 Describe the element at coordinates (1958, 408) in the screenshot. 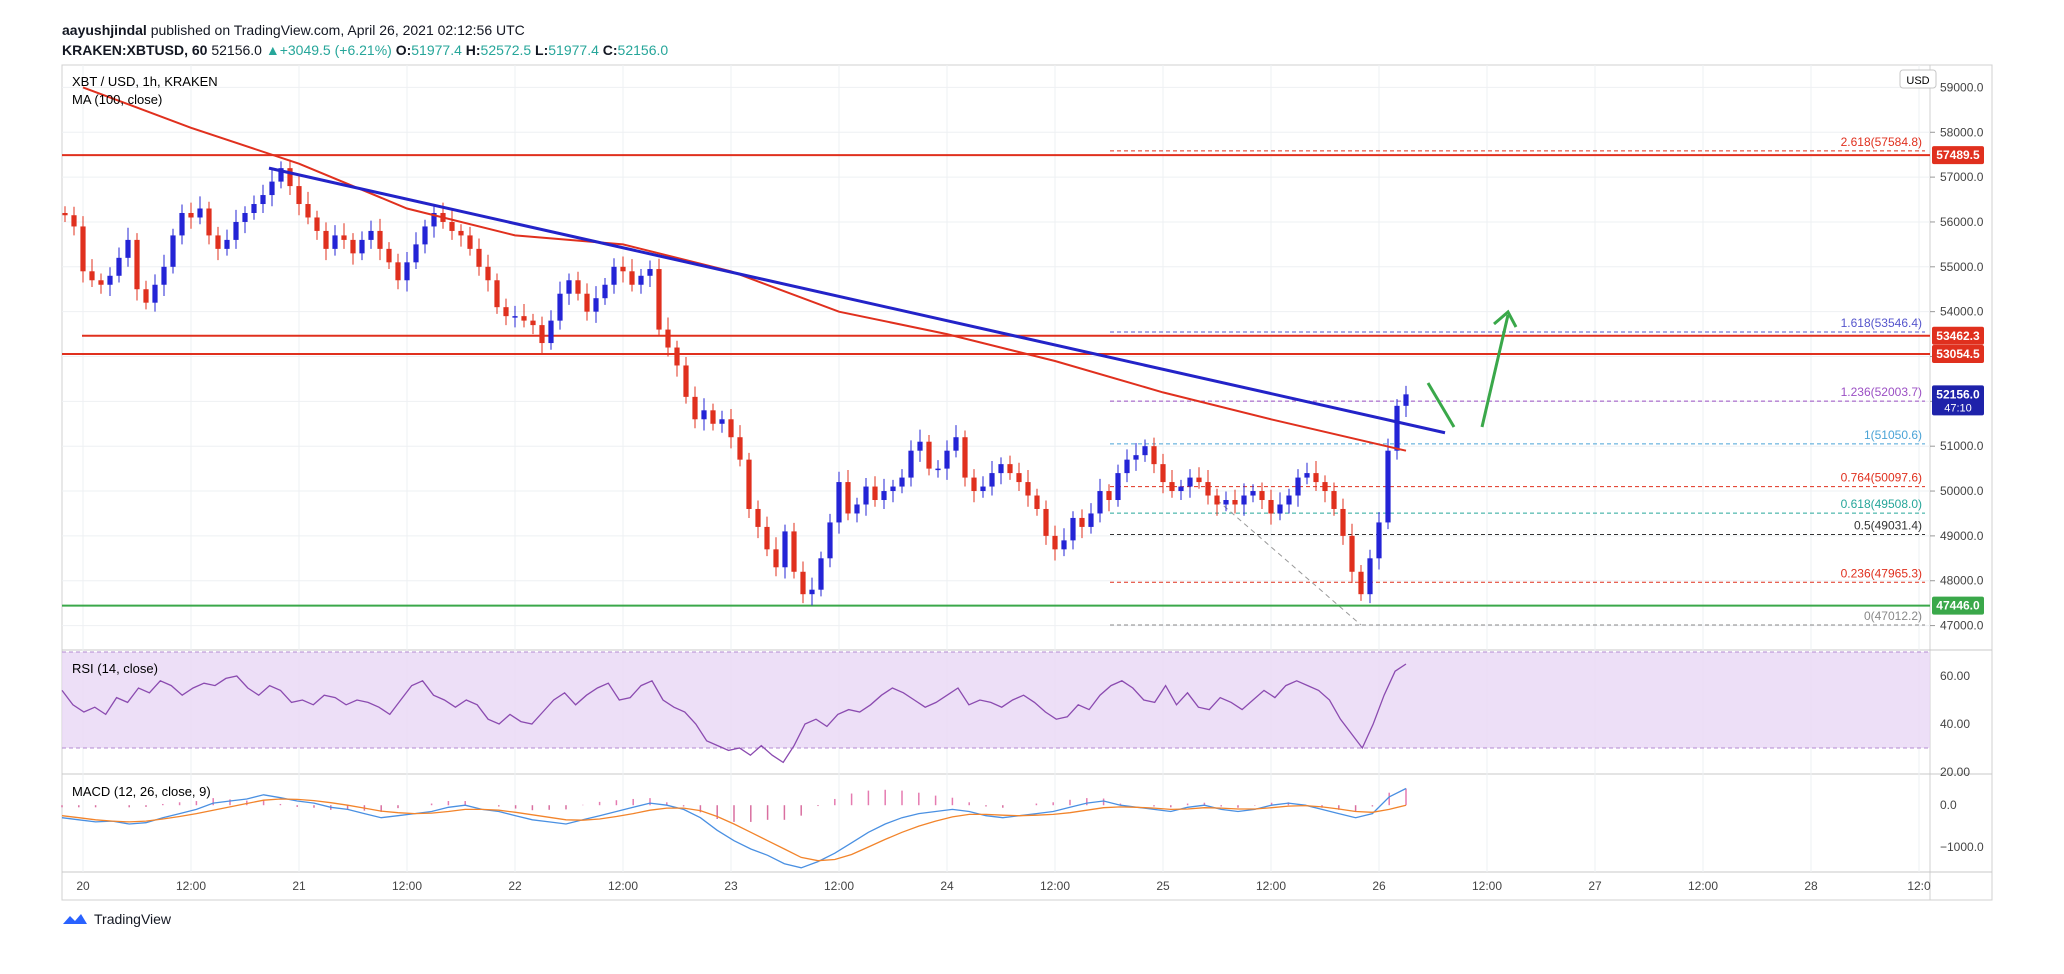

I see `countdown-label: 47:10` at that location.